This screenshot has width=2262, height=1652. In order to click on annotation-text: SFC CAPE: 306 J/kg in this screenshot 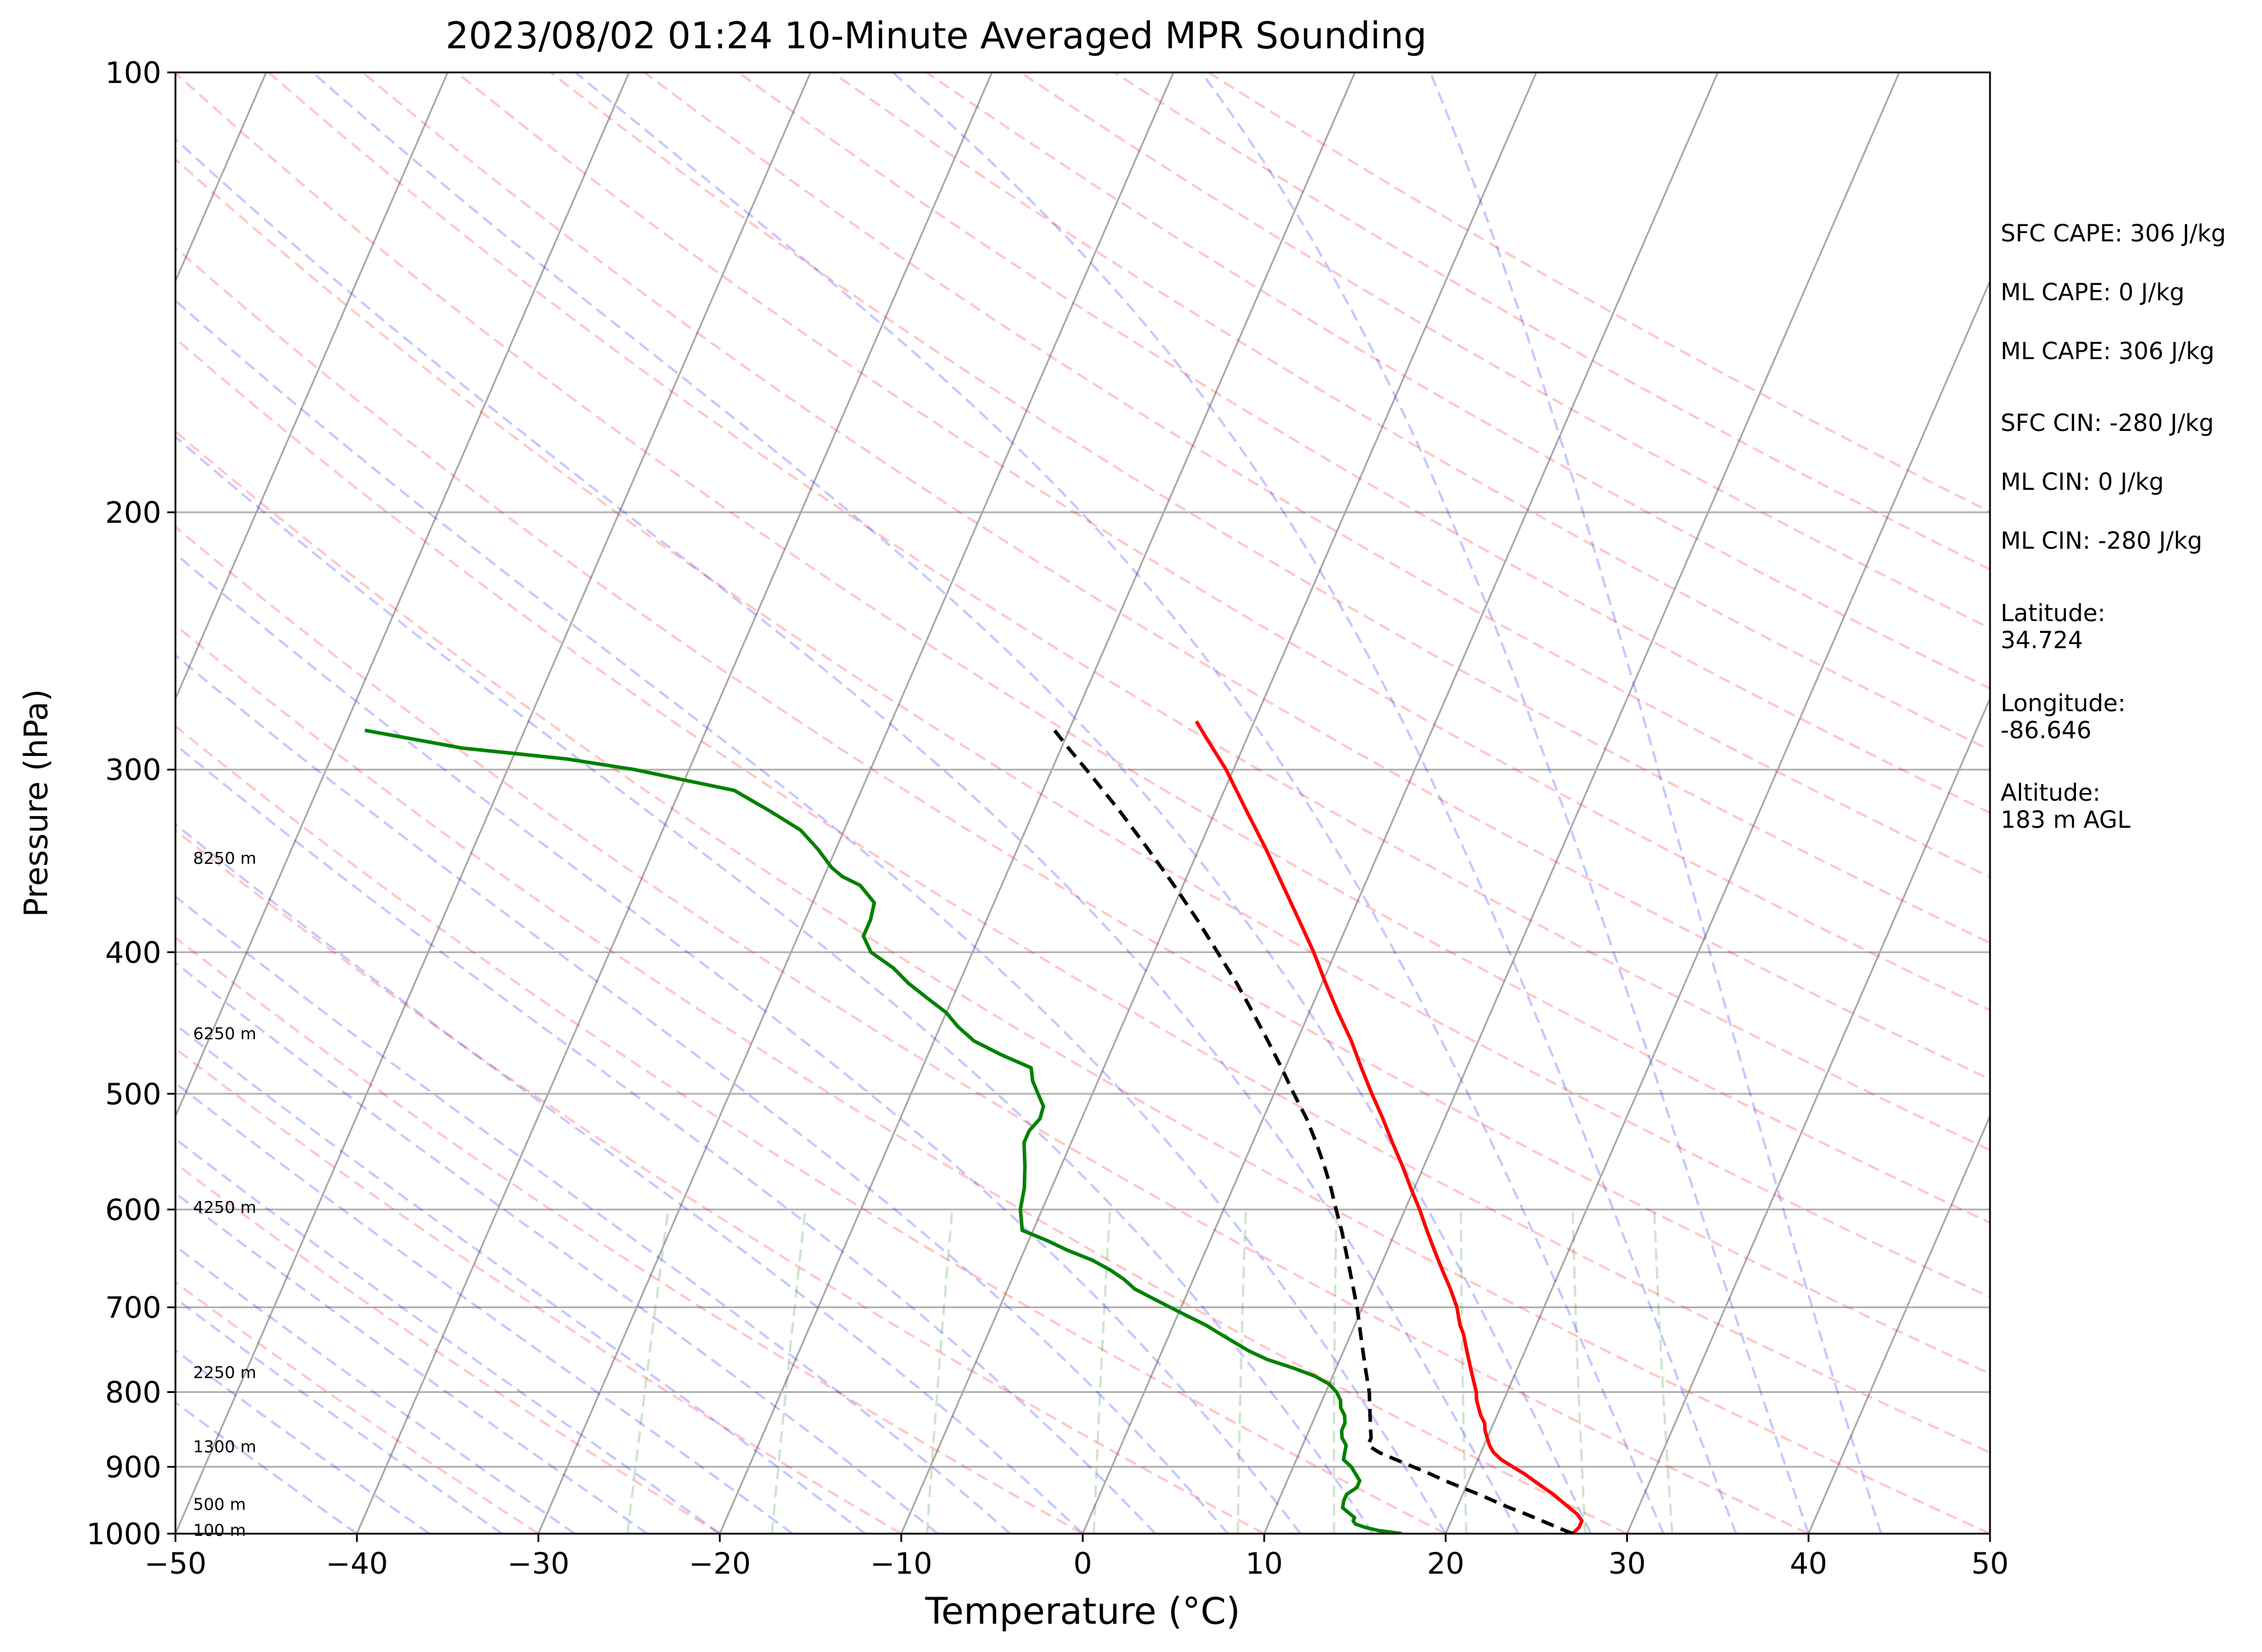, I will do `click(2113, 233)`.